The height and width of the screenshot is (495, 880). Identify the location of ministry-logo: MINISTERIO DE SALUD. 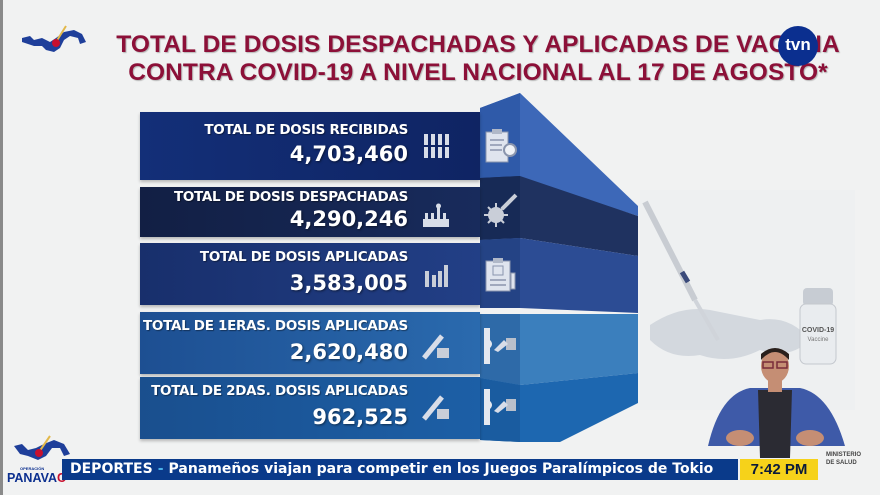
(843, 459).